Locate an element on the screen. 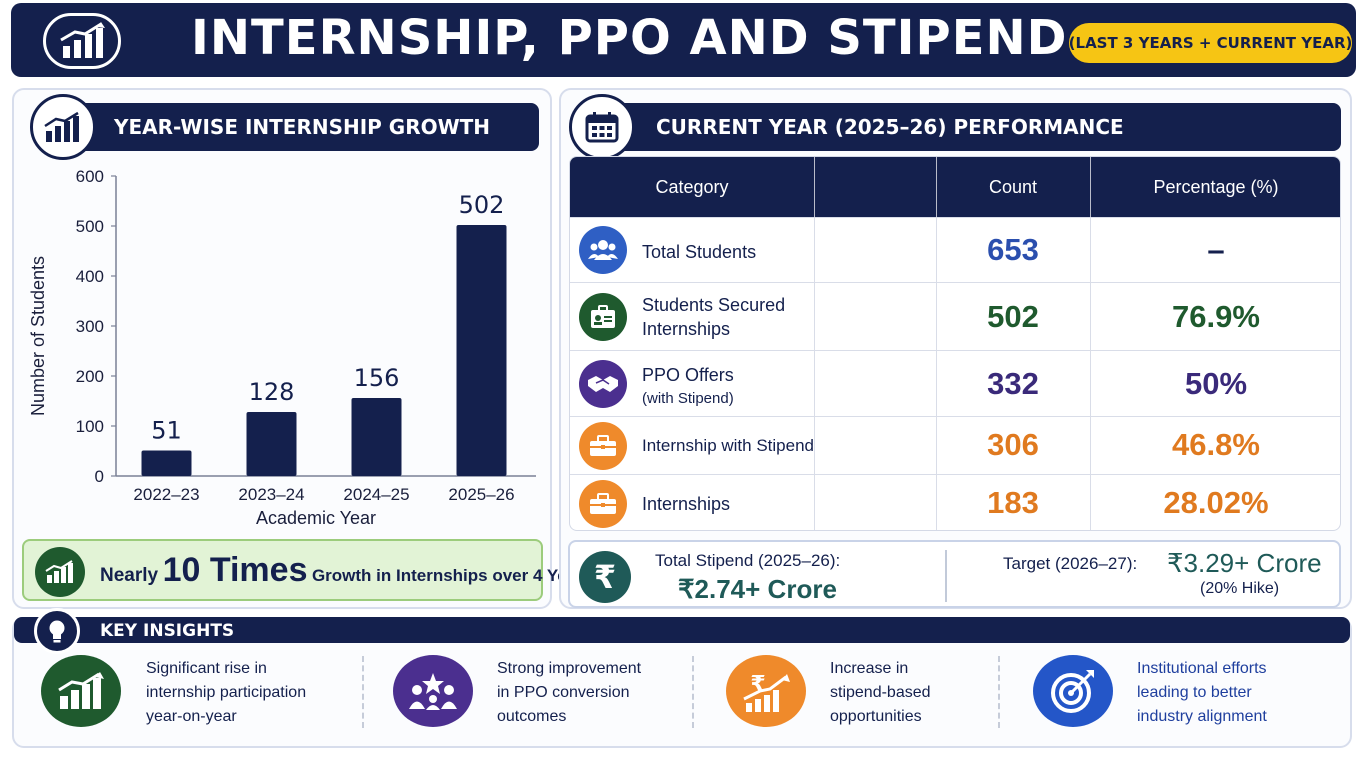  row-percentage: 76.9% is located at coordinates (1216, 316).